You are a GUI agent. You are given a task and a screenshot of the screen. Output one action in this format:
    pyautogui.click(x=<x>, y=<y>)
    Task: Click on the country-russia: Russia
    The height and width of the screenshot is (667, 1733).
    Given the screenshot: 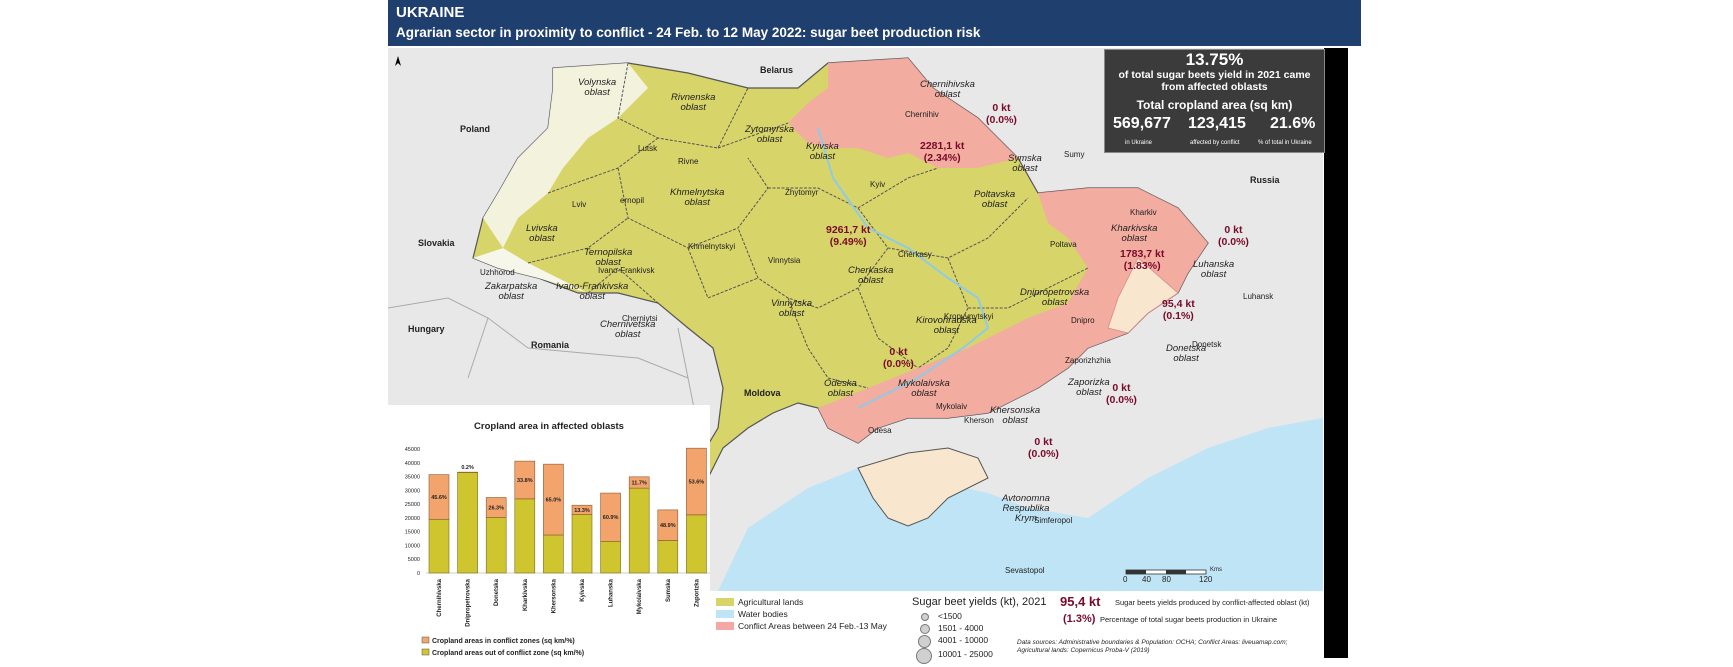 What is the action you would take?
    pyautogui.click(x=1265, y=180)
    